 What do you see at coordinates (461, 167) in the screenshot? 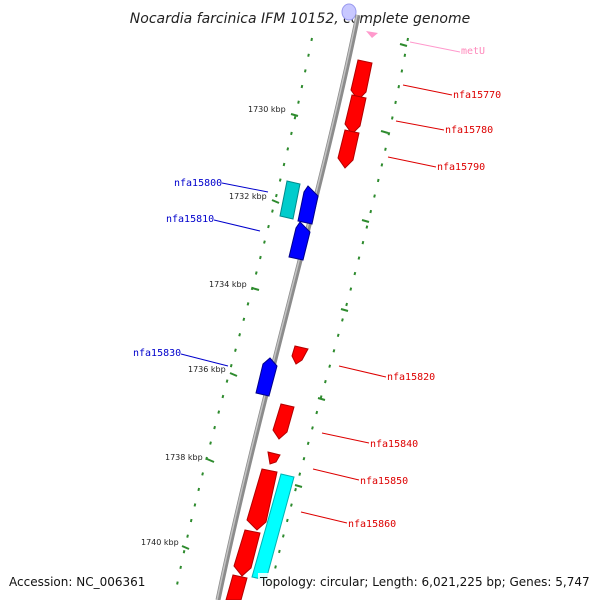
I see `gene-label-nfa15790: nfa15790` at bounding box center [461, 167].